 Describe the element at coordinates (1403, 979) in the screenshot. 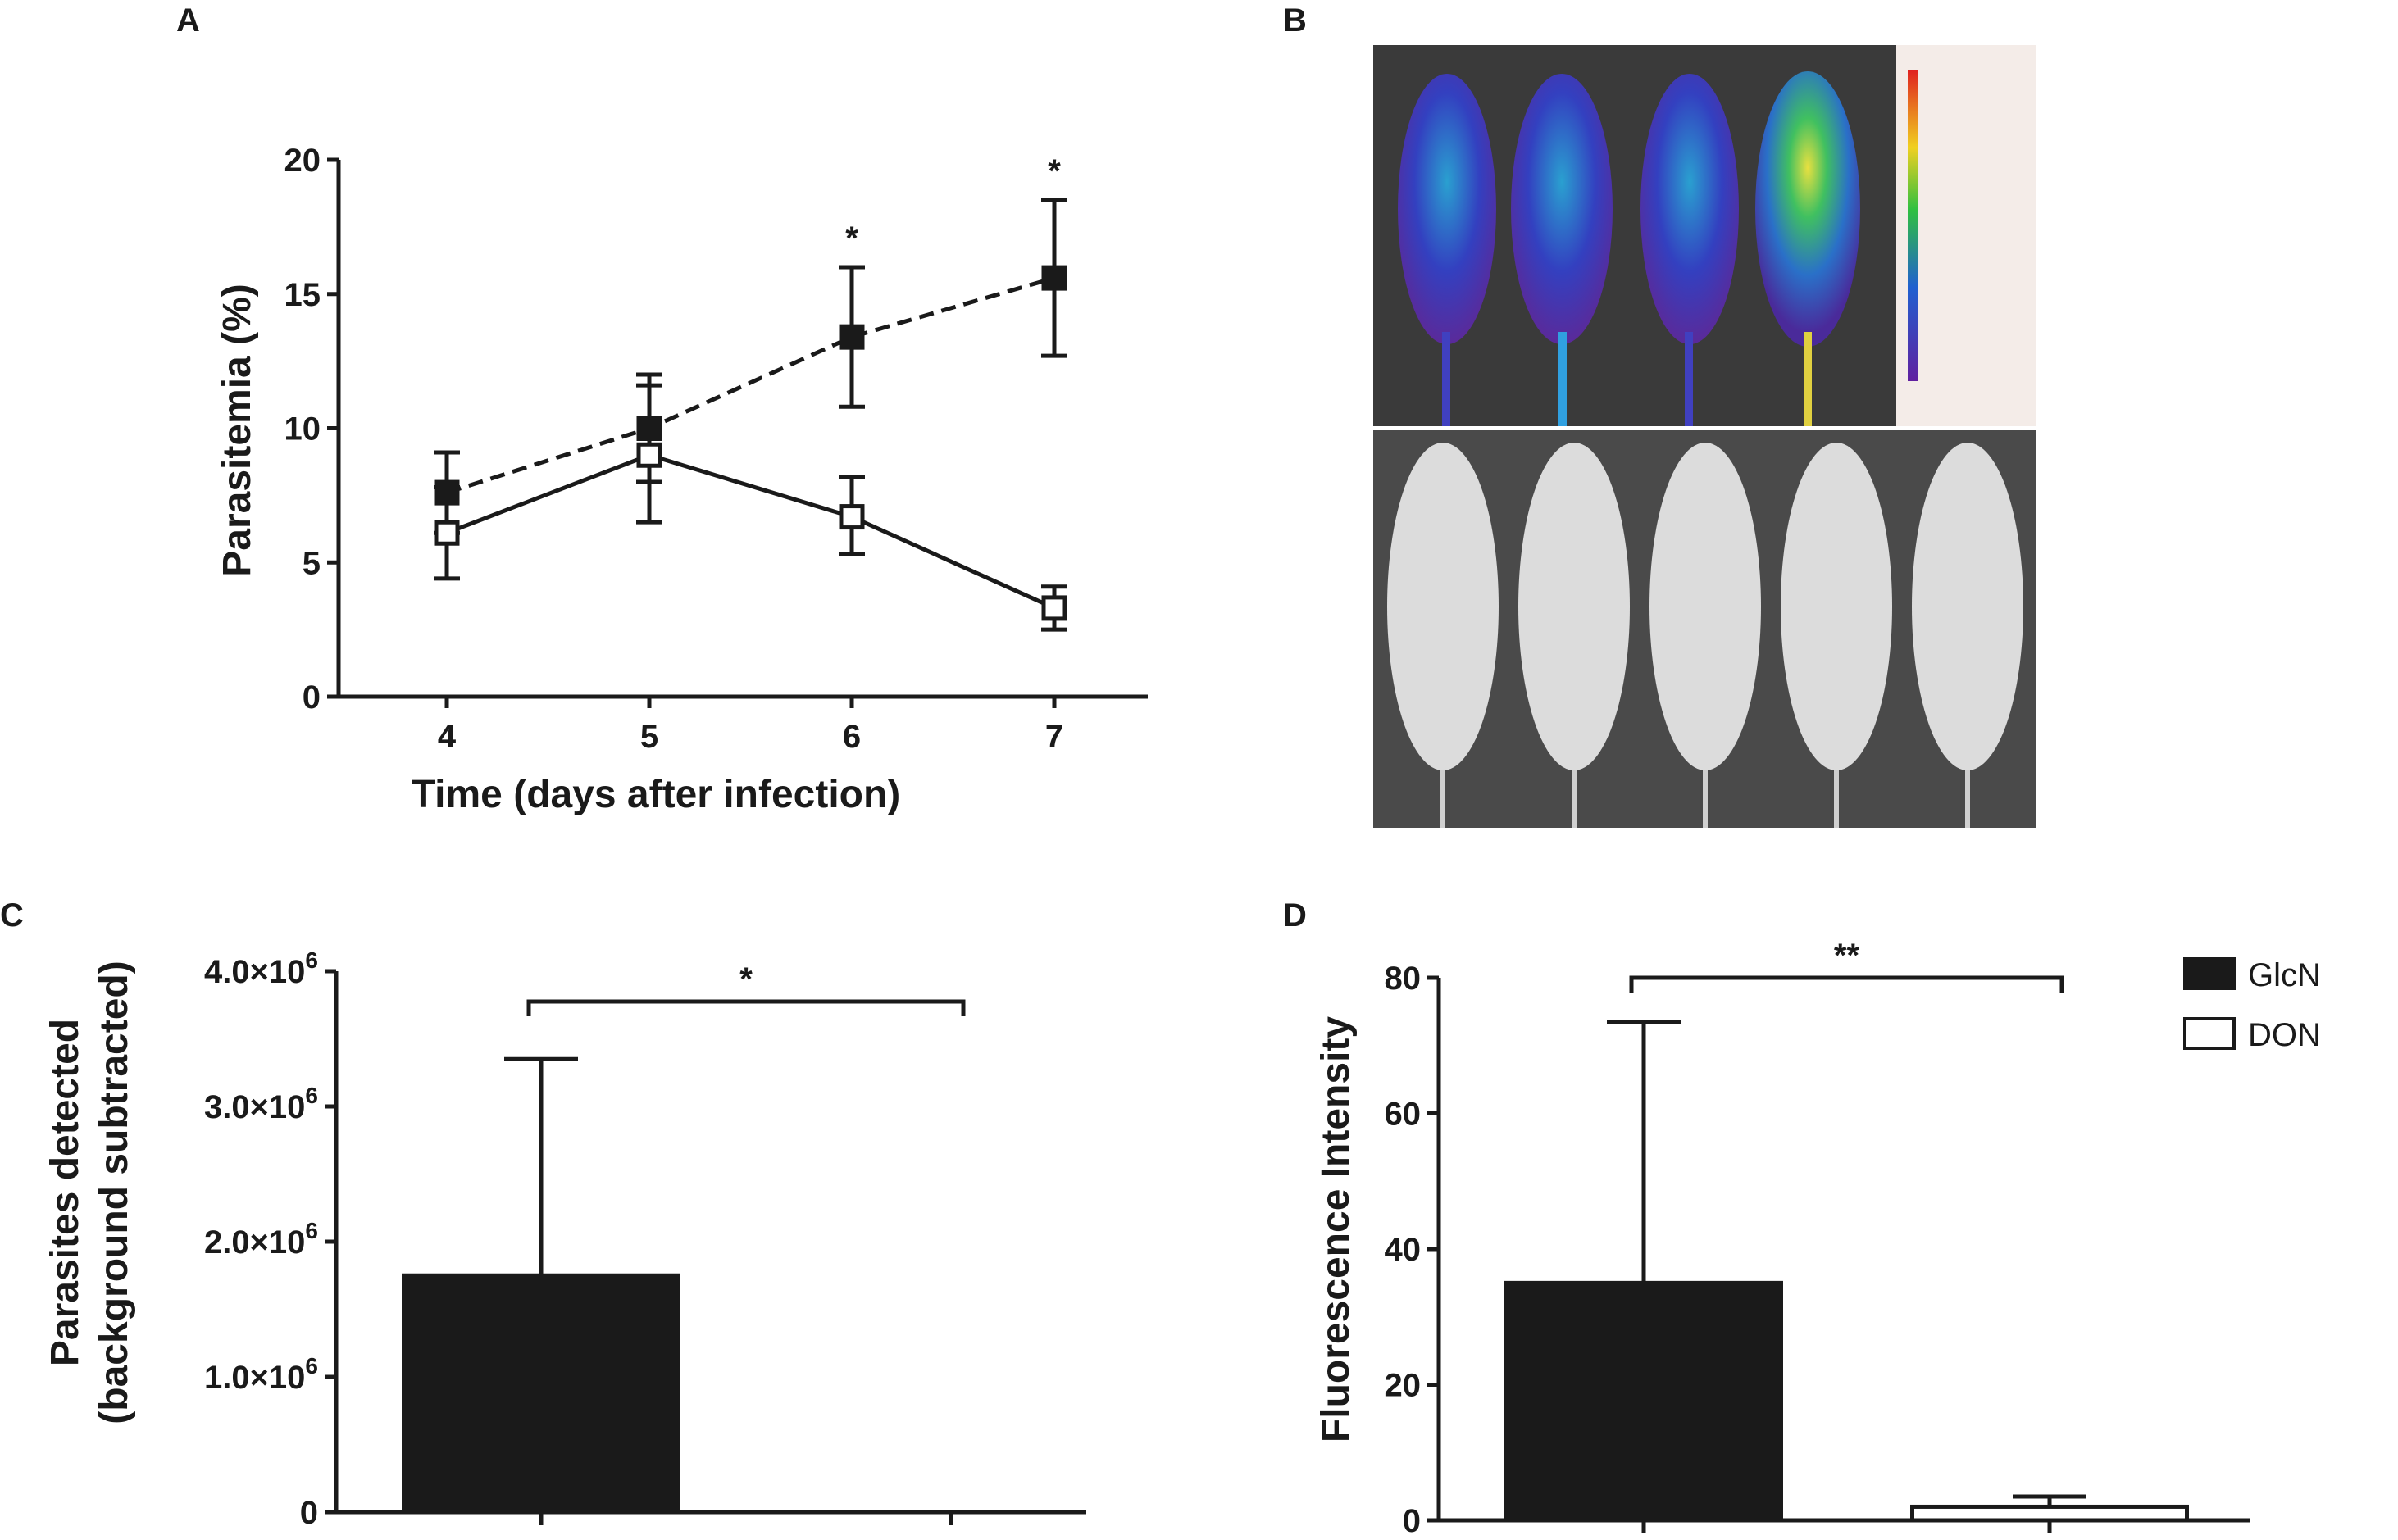

I see `d-y-tick-label: 80` at that location.